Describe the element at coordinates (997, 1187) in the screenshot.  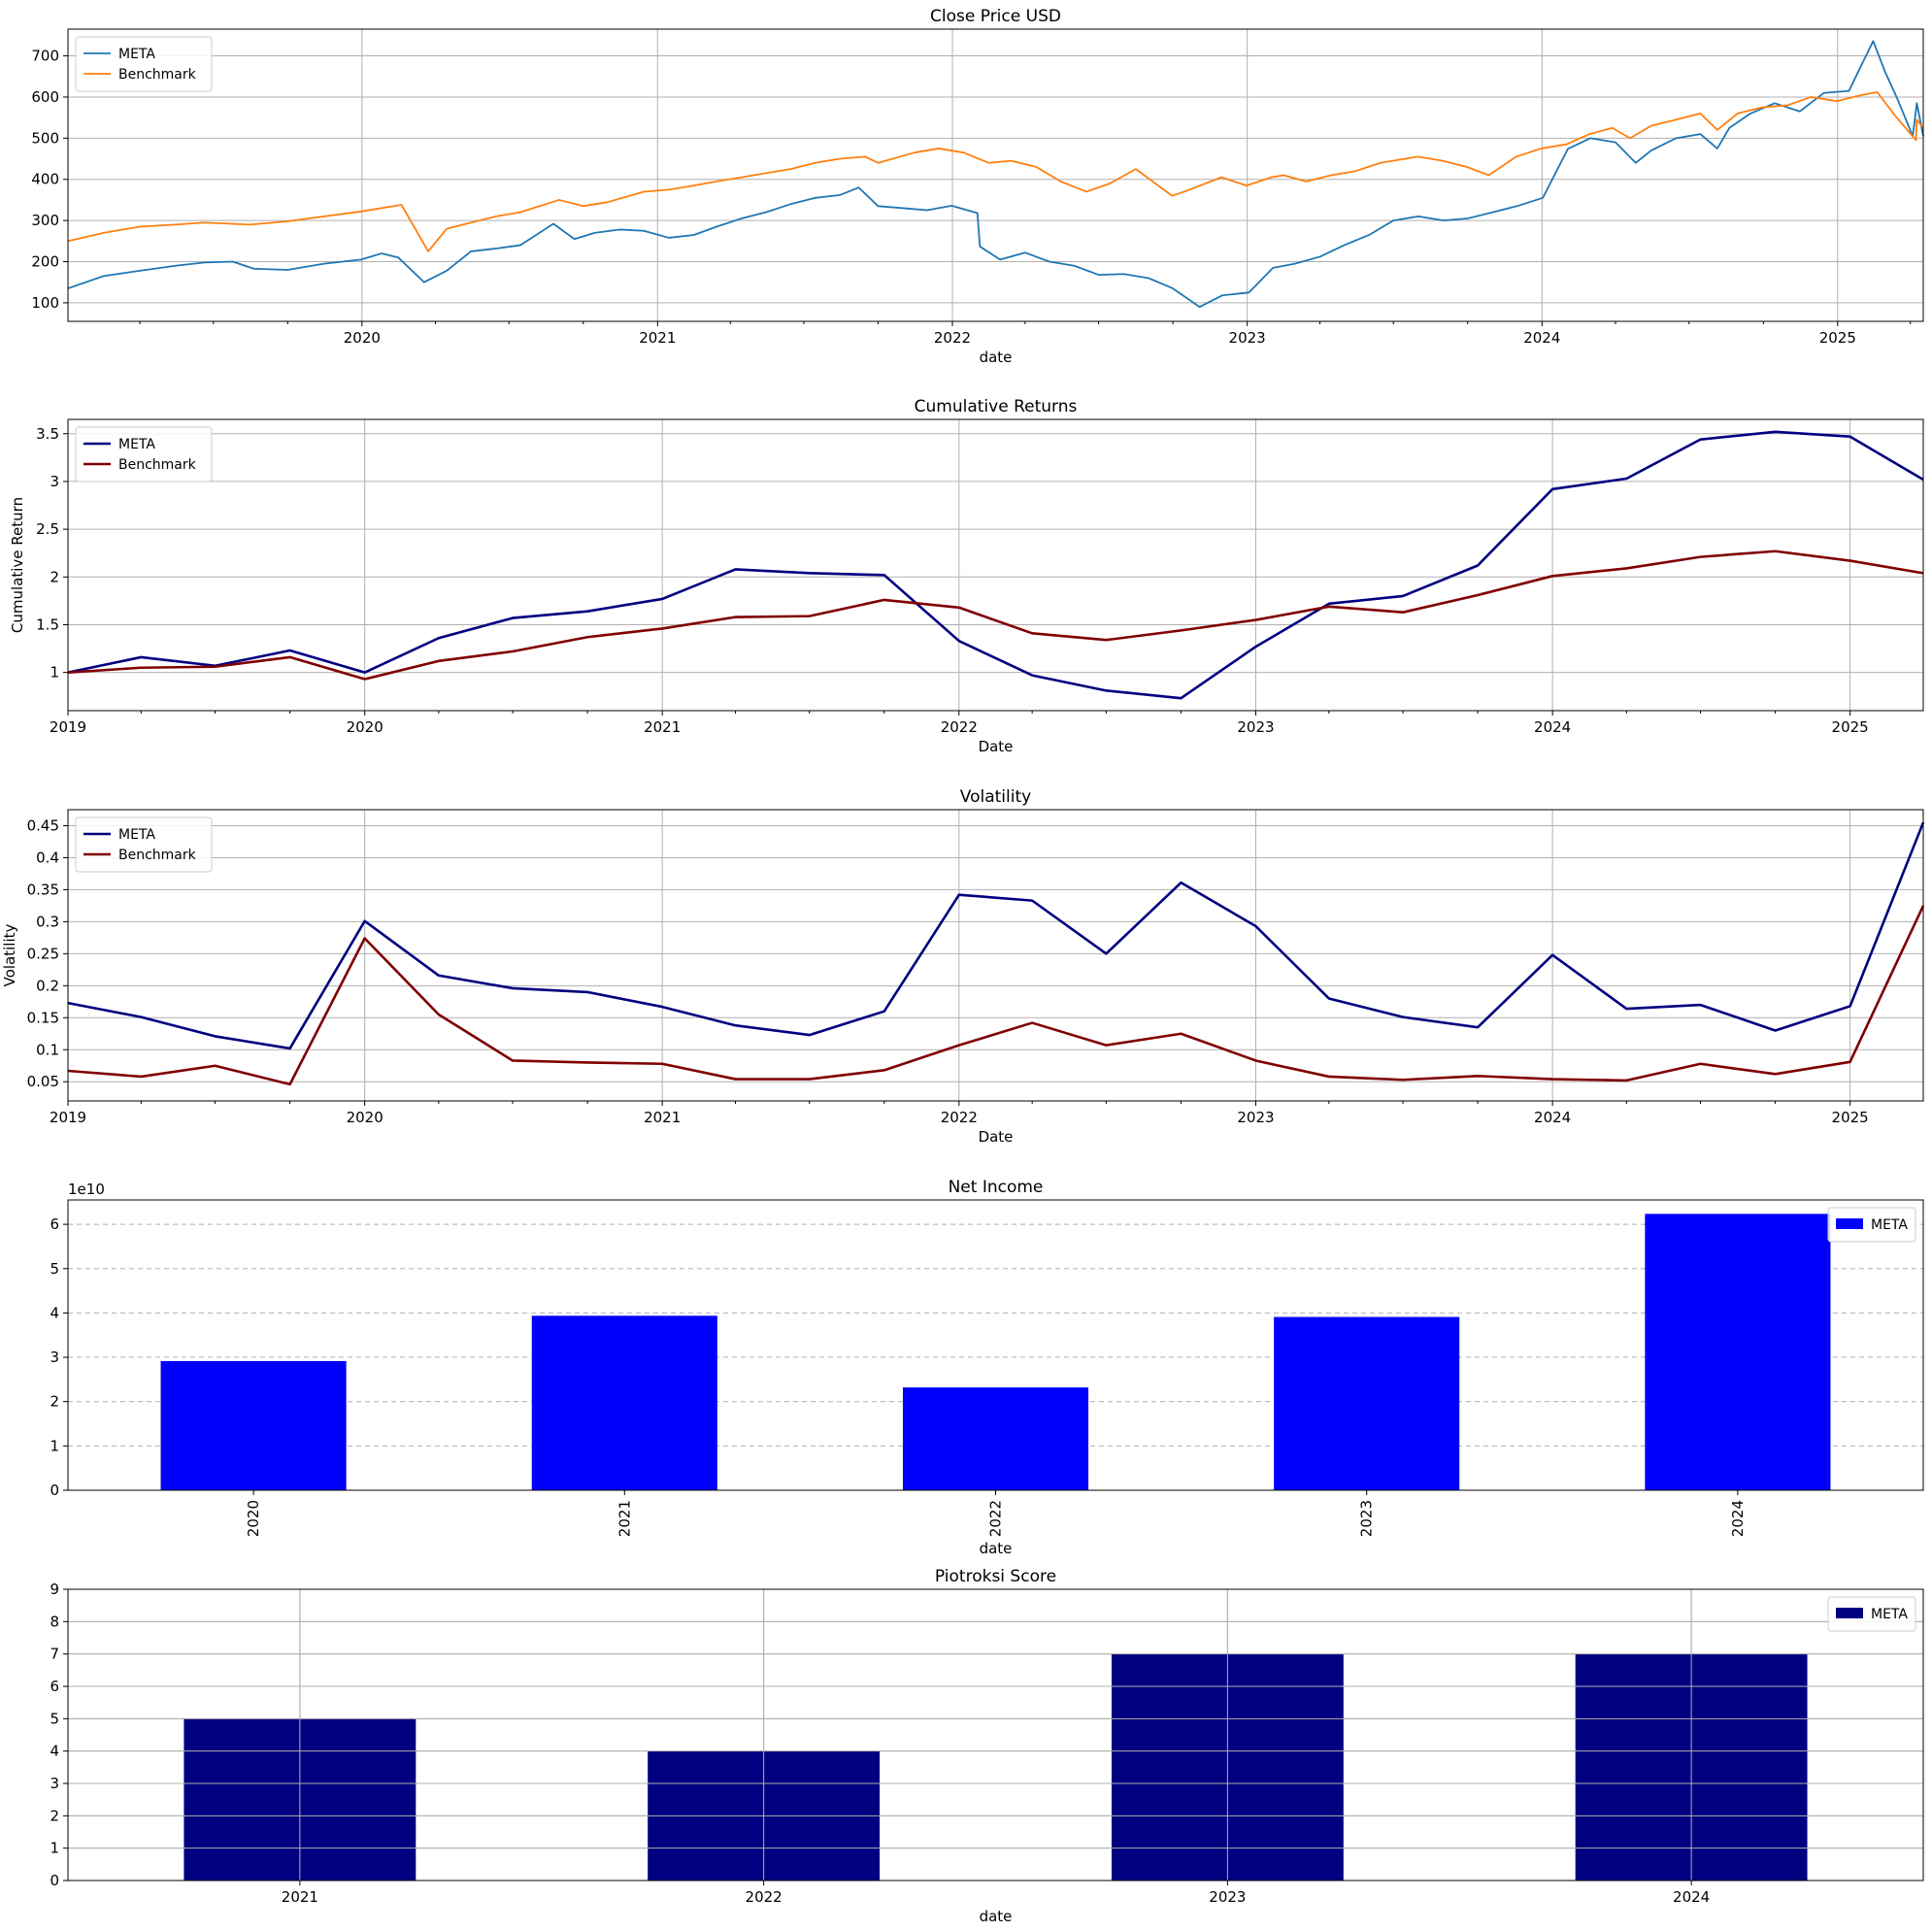
I see `chart-title: Net Income` at that location.